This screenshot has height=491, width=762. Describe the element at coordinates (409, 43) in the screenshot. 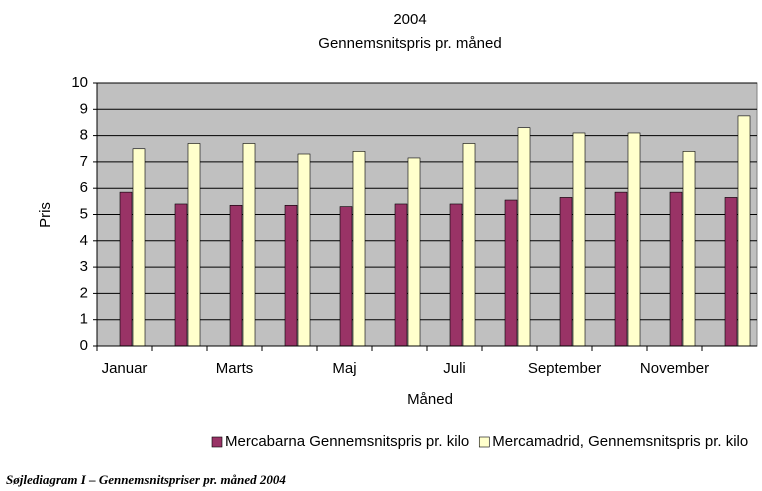

I see `chart-subtitle: Gennemsnitspris pr. måned` at that location.